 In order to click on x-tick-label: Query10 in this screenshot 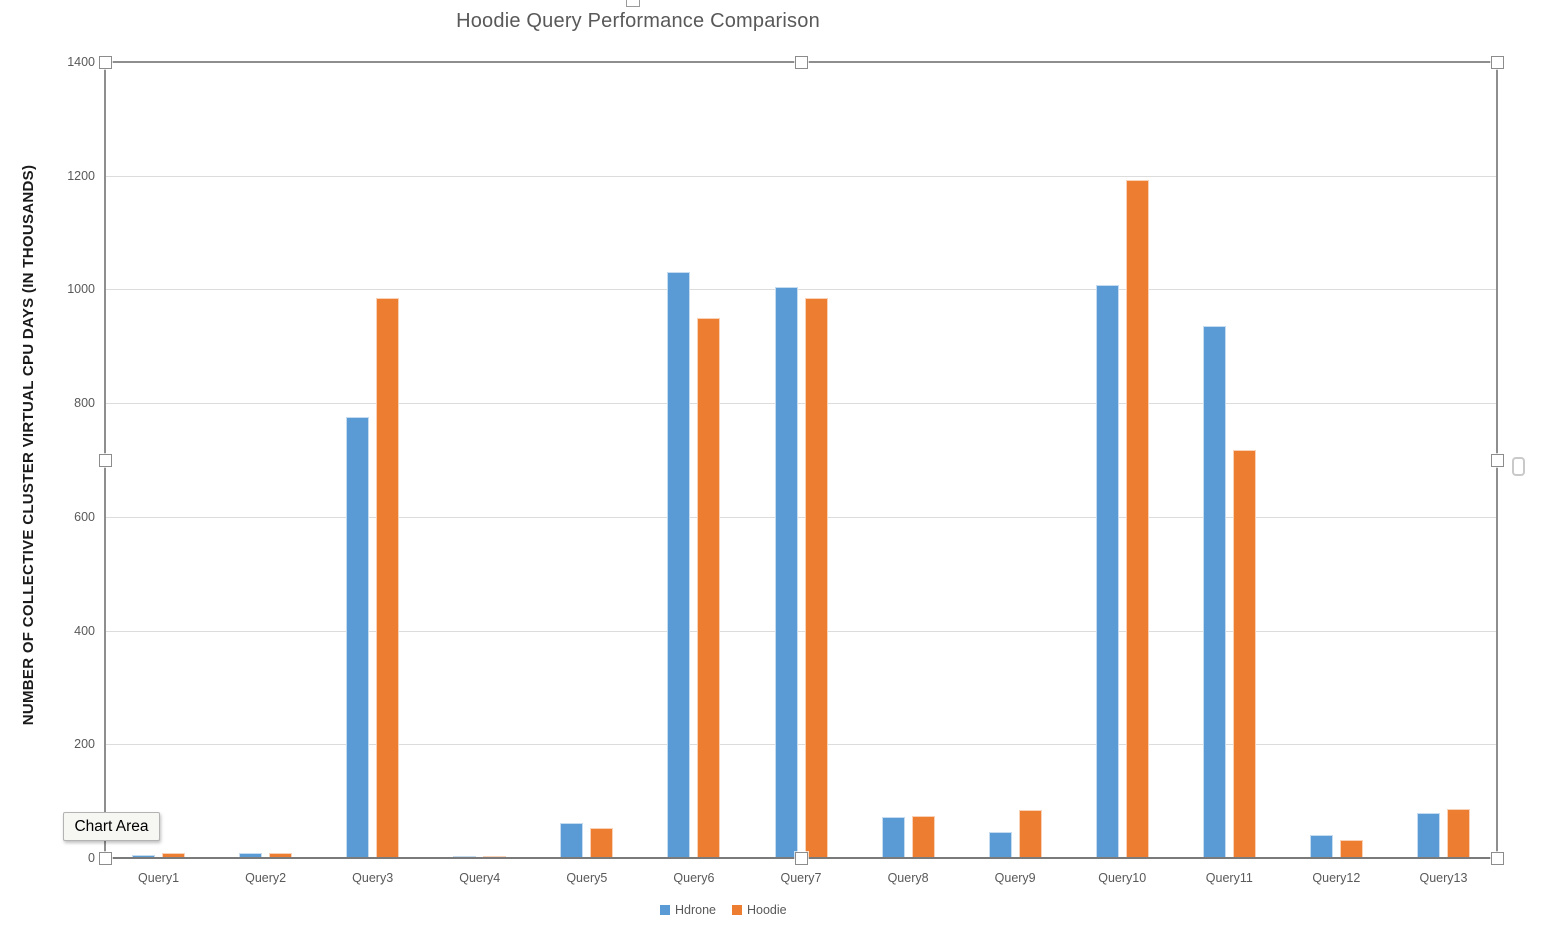, I will do `click(1122, 878)`.